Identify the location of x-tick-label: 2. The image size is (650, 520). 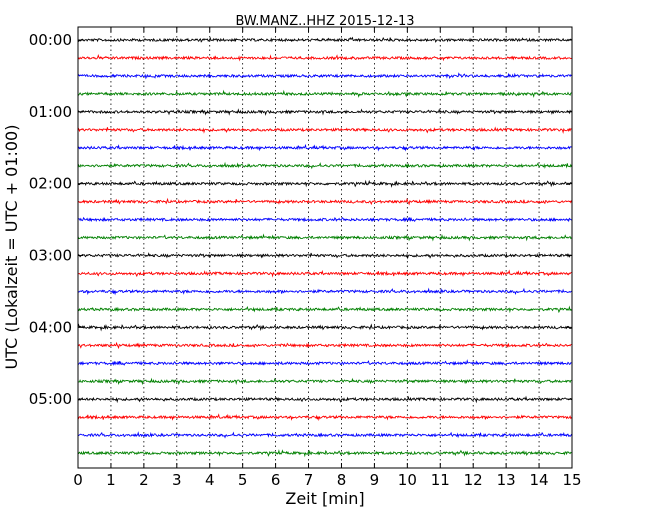
(144, 480).